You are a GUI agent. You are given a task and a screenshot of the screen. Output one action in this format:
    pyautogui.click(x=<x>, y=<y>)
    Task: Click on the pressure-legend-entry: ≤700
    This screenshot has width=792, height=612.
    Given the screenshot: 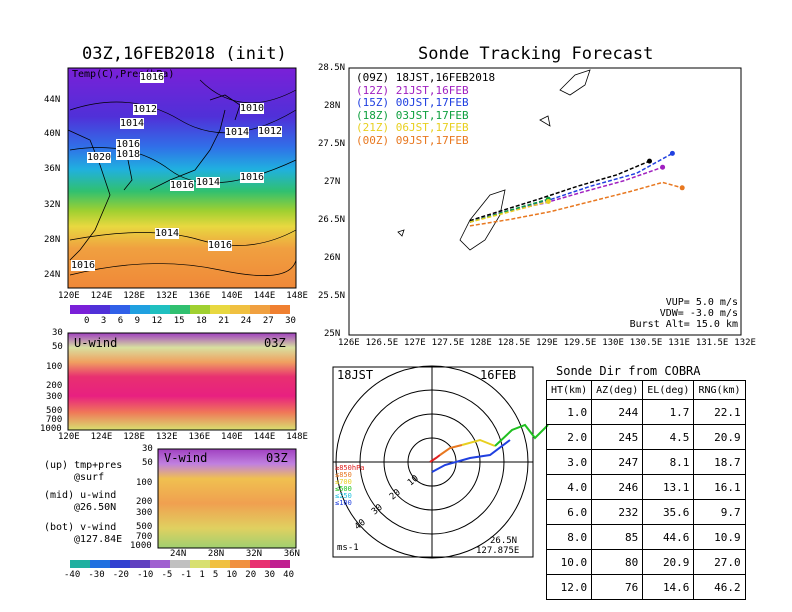 What is the action you would take?
    pyautogui.click(x=343, y=482)
    